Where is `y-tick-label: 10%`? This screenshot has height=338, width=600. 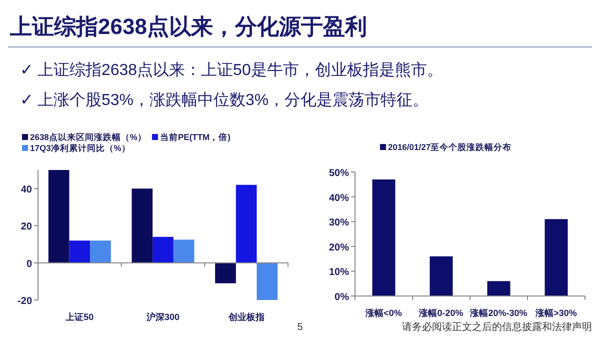 y-tick-label: 10% is located at coordinates (339, 272).